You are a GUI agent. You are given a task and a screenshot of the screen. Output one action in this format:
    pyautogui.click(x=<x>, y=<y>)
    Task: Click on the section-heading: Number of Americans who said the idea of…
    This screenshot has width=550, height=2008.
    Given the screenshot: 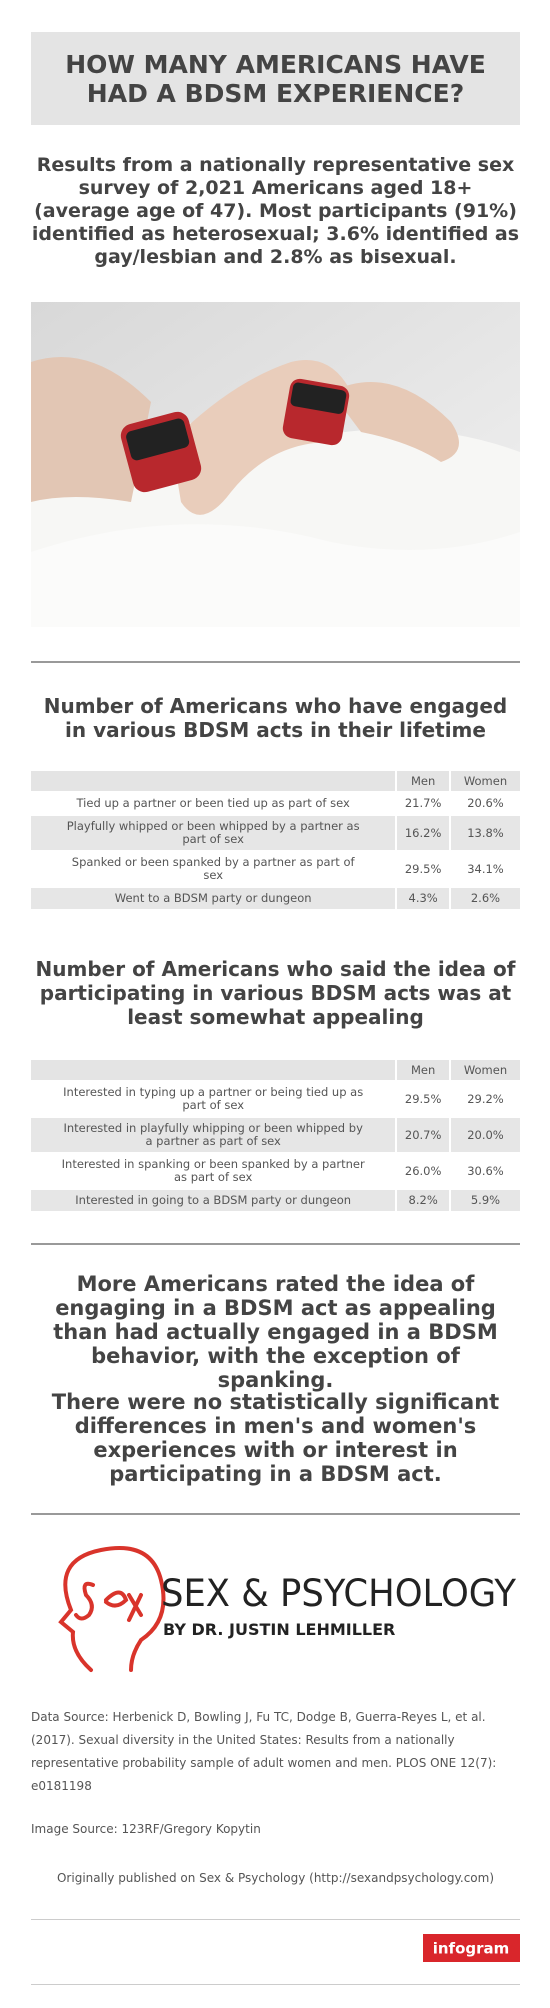 What is the action you would take?
    pyautogui.click(x=275, y=993)
    